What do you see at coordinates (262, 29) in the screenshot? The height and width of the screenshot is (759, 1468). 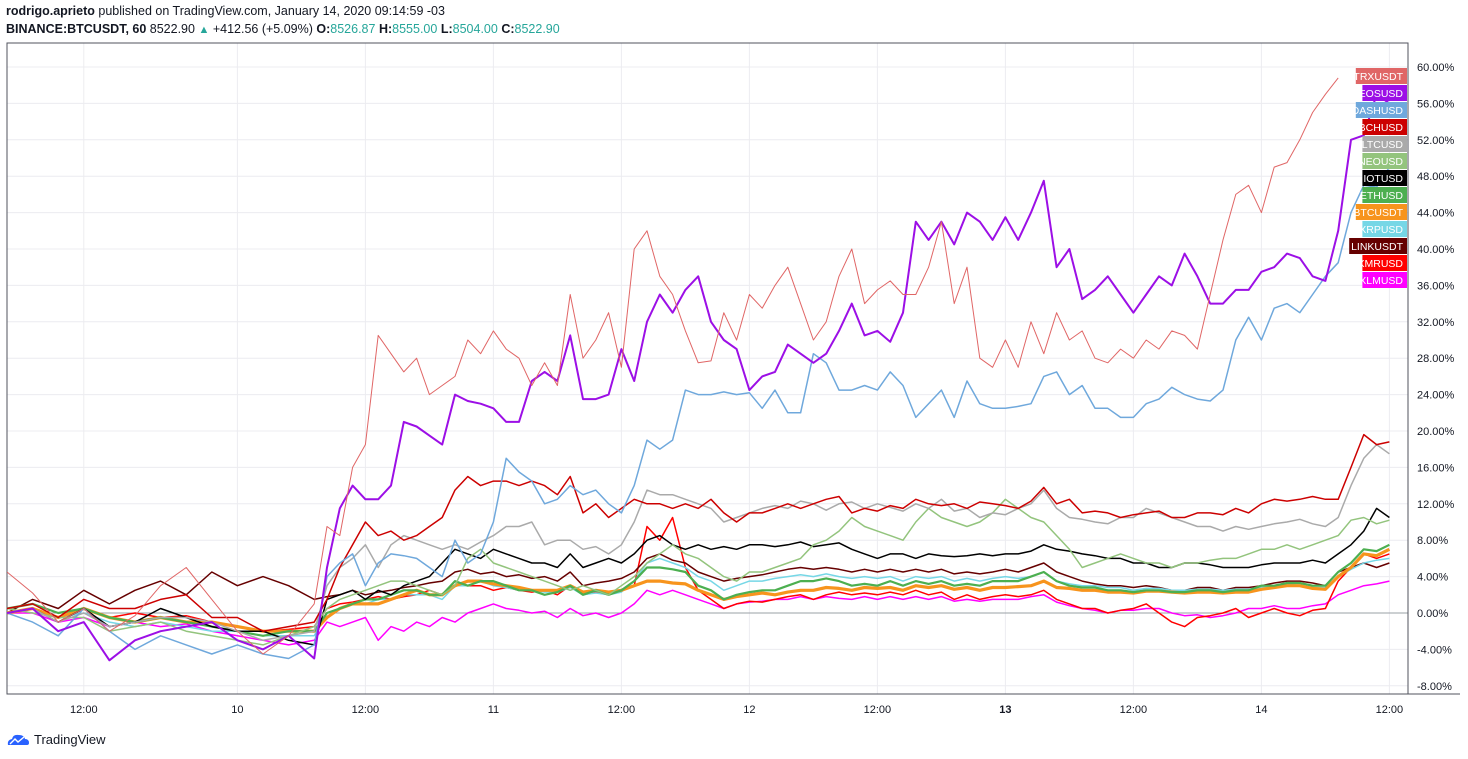 I see `price-change: +412.56 (+5.09%)` at bounding box center [262, 29].